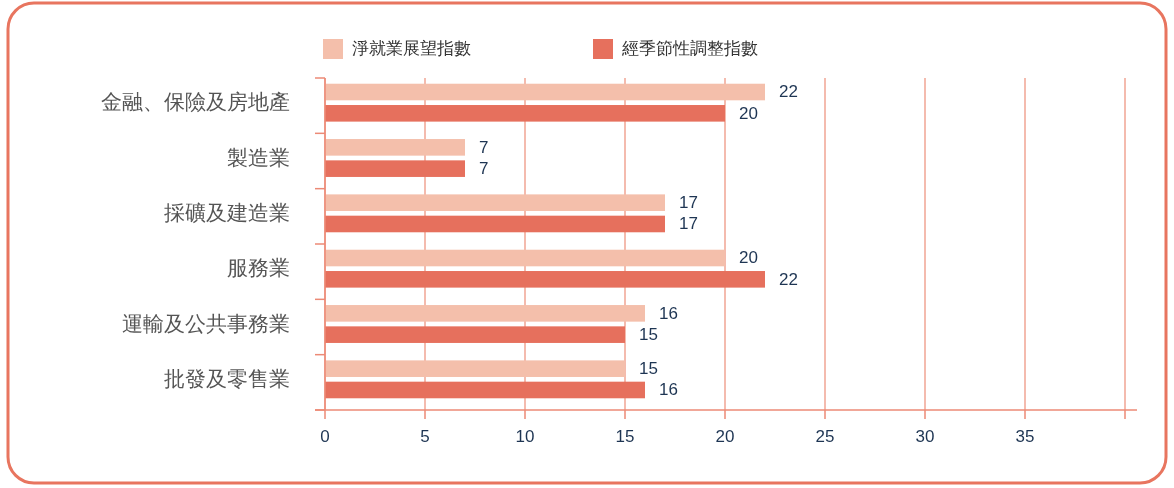 The width and height of the screenshot is (1174, 488). What do you see at coordinates (825, 437) in the screenshot?
I see `x-tick-label: 25` at bounding box center [825, 437].